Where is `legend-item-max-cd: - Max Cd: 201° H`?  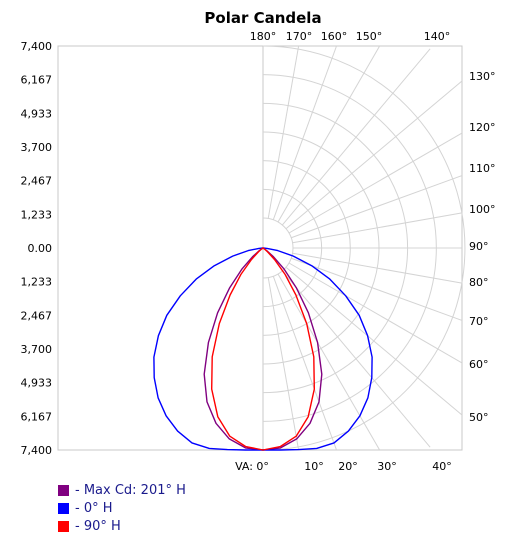 legend-item-max-cd: - Max Cd: 201° H is located at coordinates (122, 490).